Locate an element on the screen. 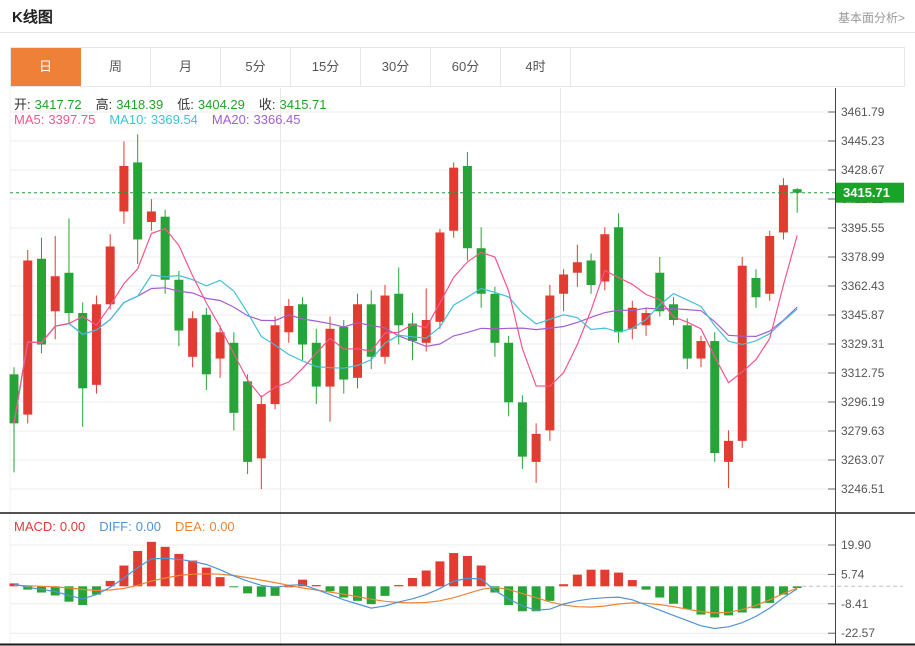 Image resolution: width=915 pixels, height=646 pixels. ma-legend: MA5: 3397.75 MA10: 3369.54 MA20: 3366.45 is located at coordinates (164, 119).